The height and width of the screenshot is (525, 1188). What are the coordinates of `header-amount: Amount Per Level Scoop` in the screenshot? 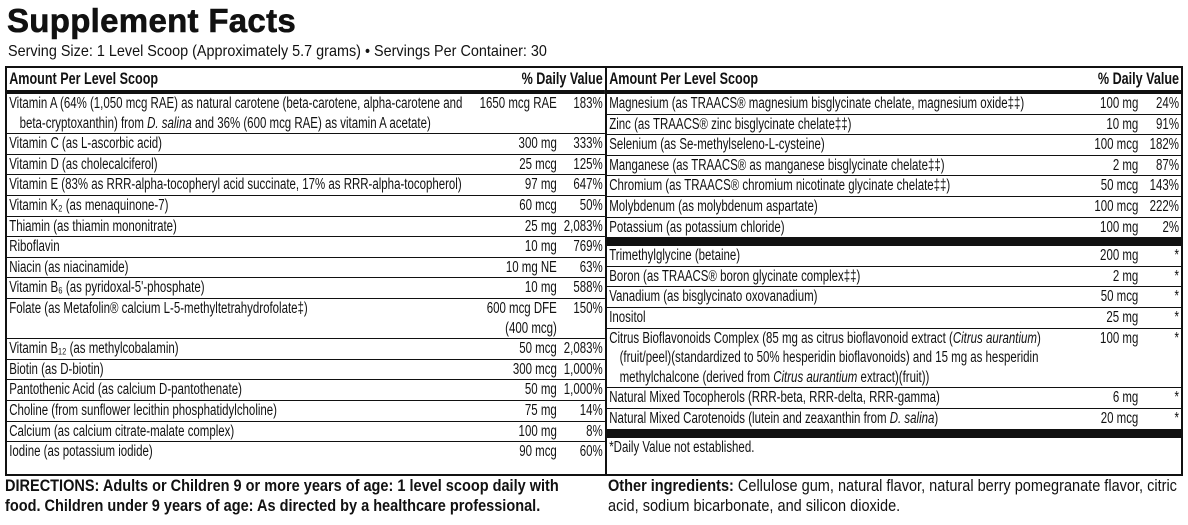 It's located at (84, 78).